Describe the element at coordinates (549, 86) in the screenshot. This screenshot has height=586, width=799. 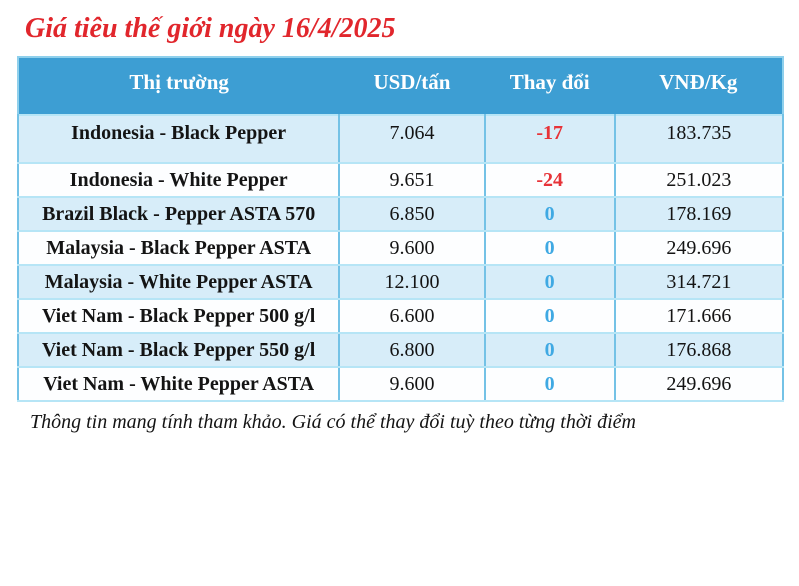
I see `column-header-change: Thay đổi` at that location.